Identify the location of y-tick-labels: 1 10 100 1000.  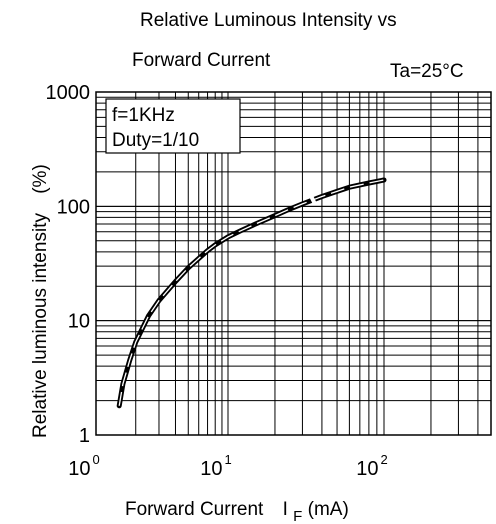
(68, 264).